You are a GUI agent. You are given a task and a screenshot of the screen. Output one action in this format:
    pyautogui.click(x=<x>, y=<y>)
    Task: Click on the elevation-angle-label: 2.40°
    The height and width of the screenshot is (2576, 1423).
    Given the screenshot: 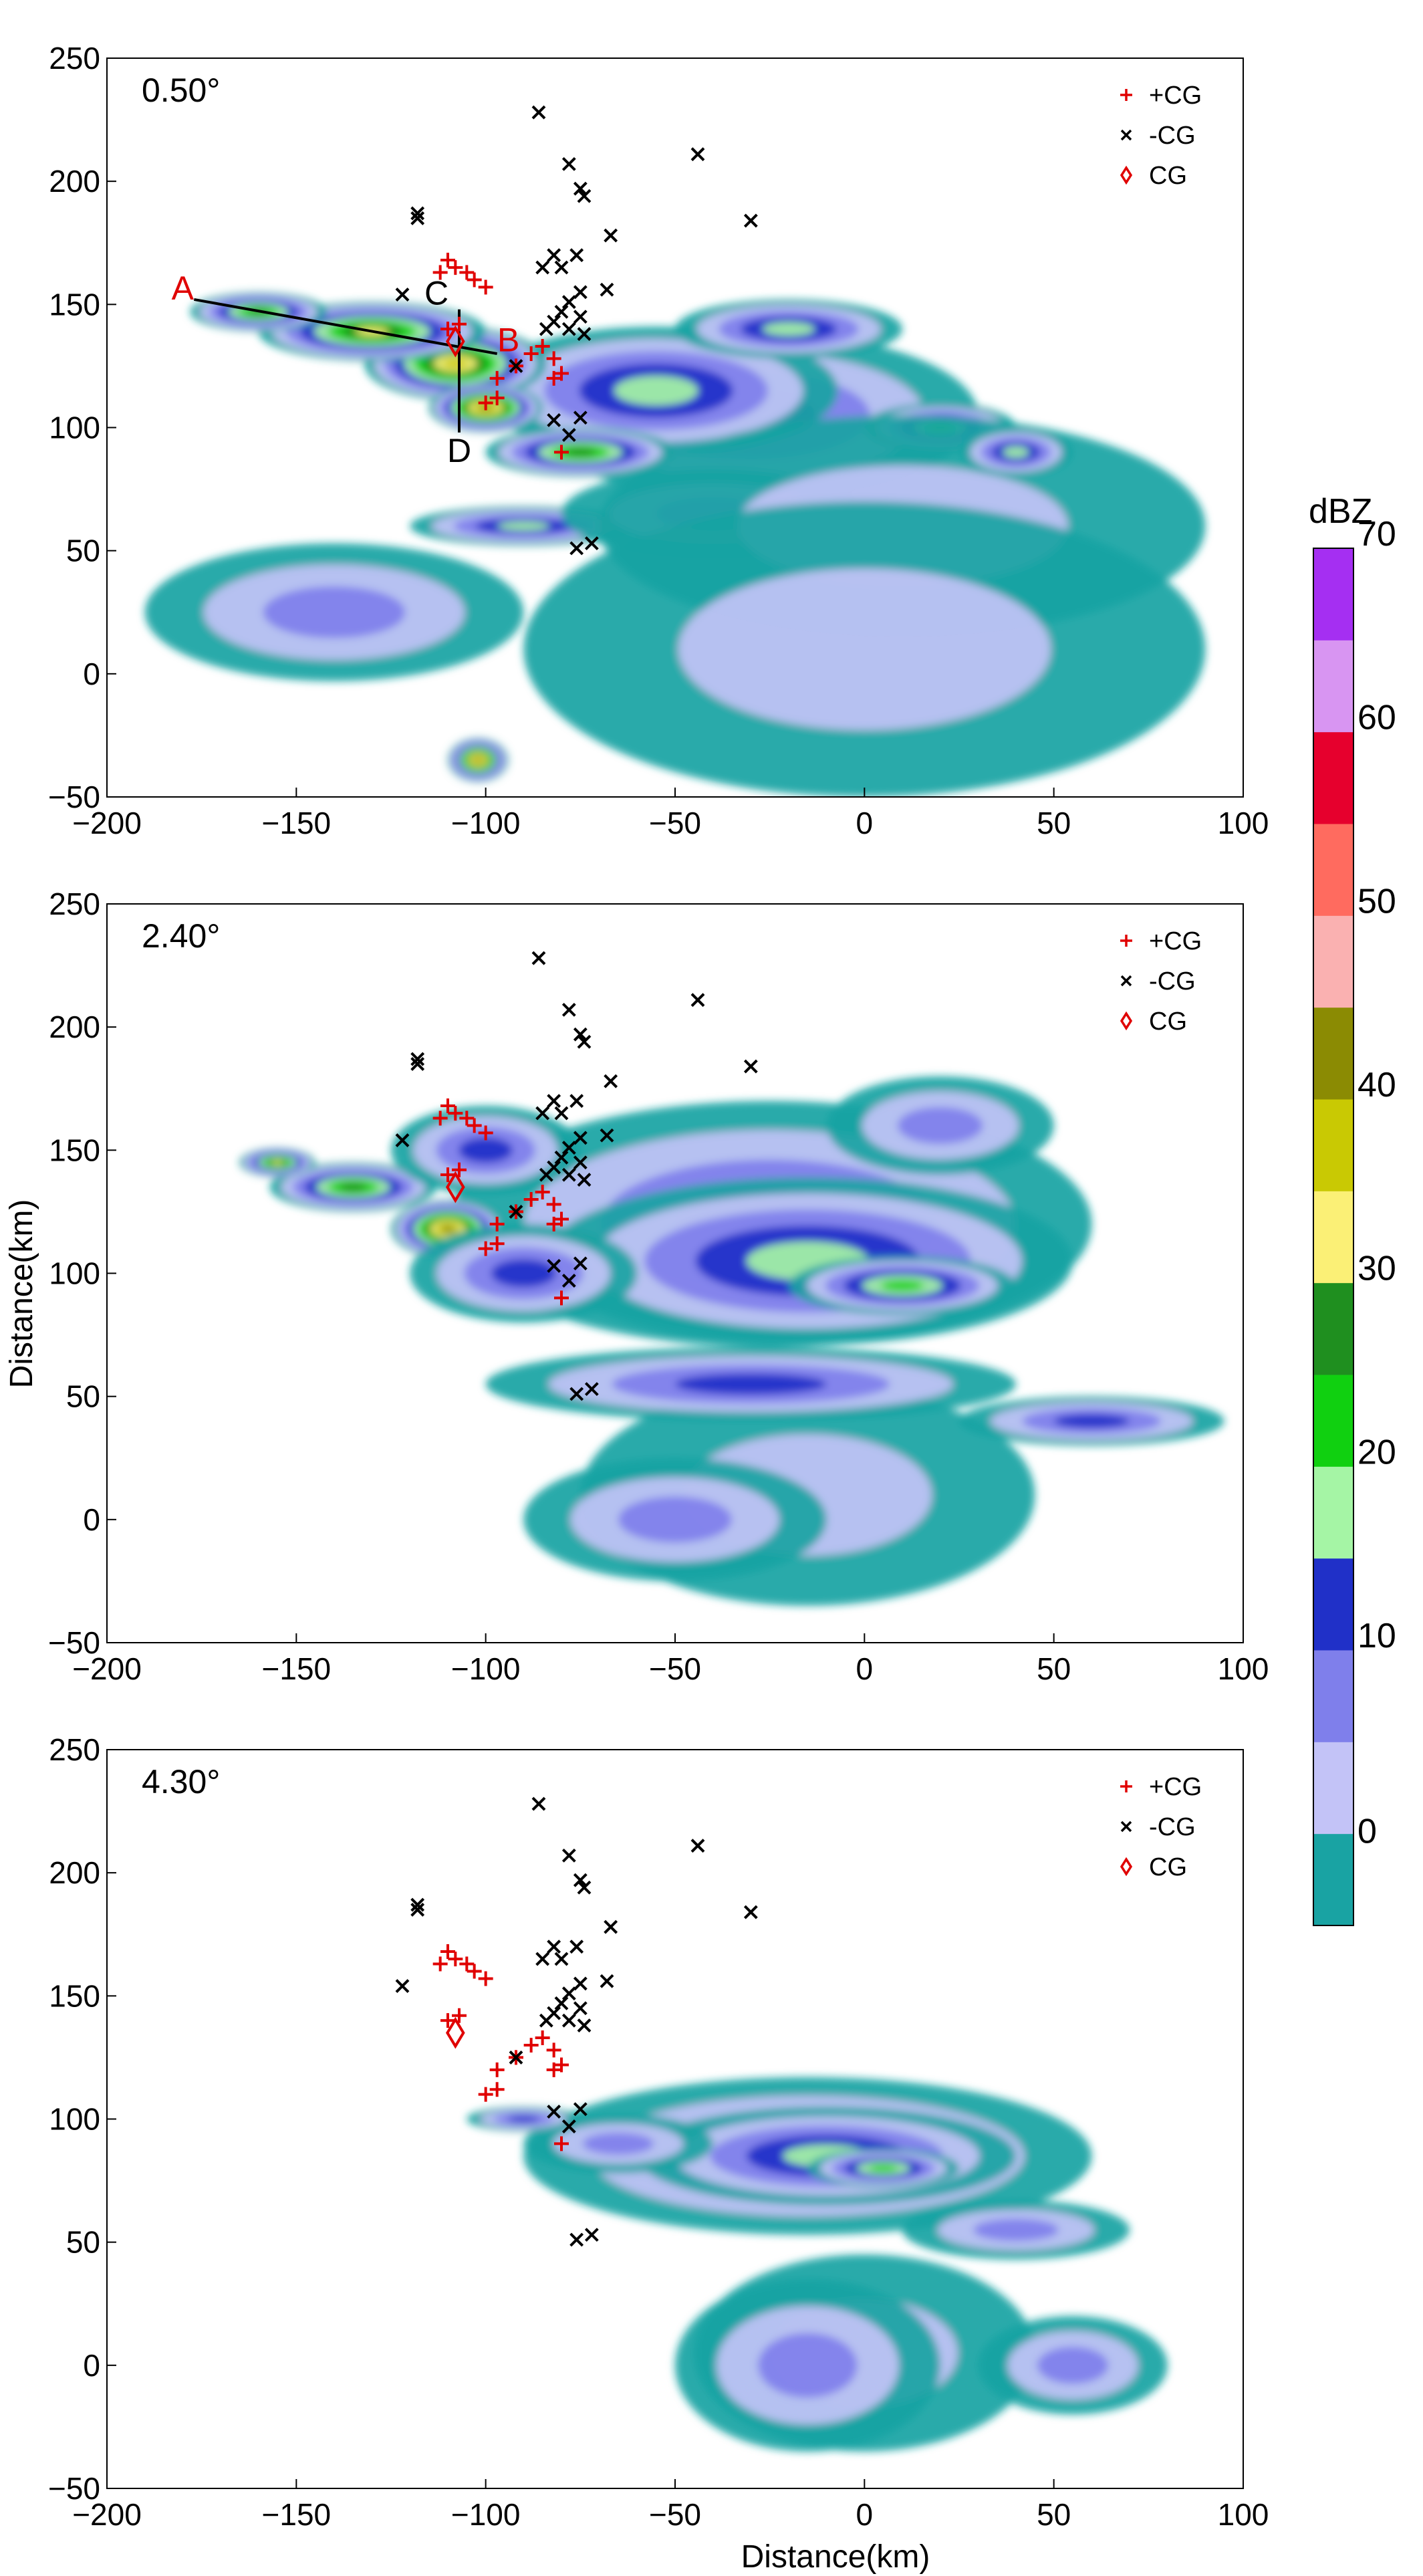 What is the action you would take?
    pyautogui.click(x=181, y=936)
    